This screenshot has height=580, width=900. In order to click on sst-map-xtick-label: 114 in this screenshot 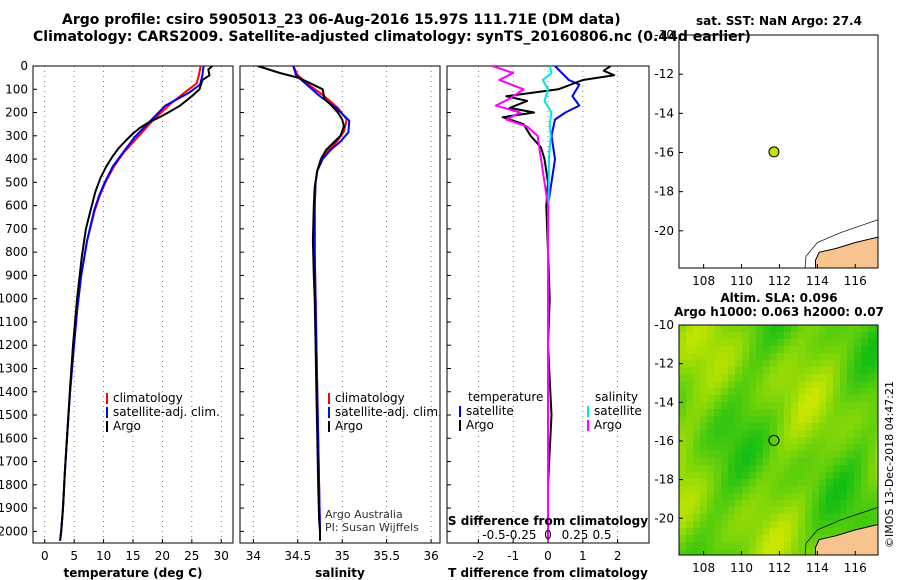, I will do `click(817, 281)`.